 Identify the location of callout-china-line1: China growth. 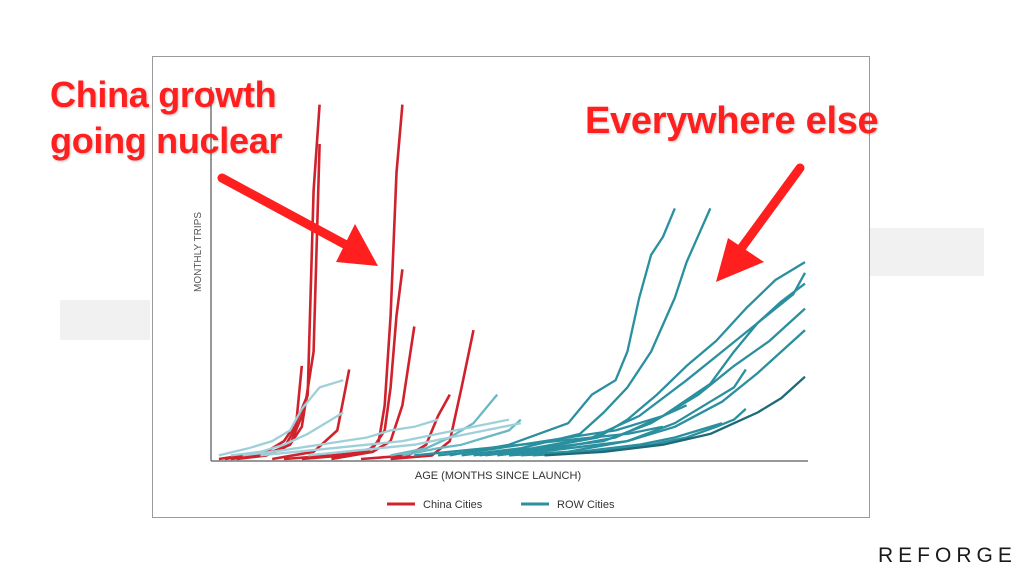
(163, 94).